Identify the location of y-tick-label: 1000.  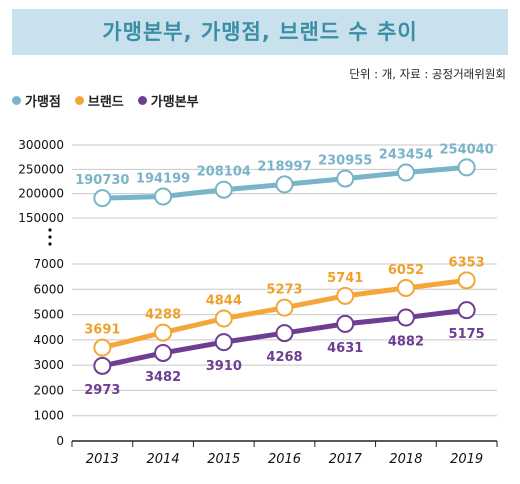
(48, 416).